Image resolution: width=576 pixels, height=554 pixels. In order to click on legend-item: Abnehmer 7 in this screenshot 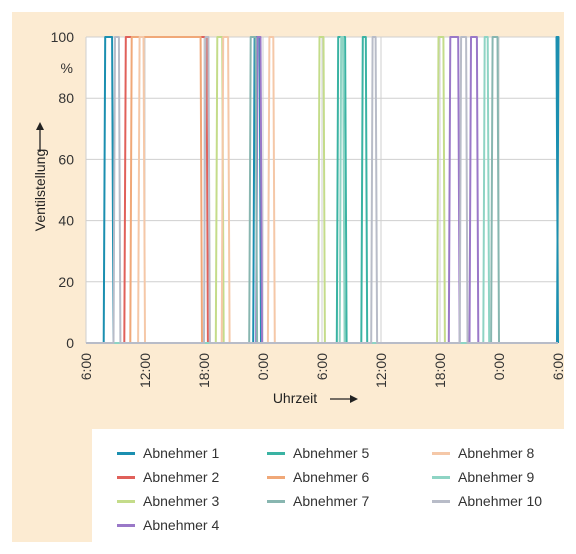, I will do `click(318, 501)`.